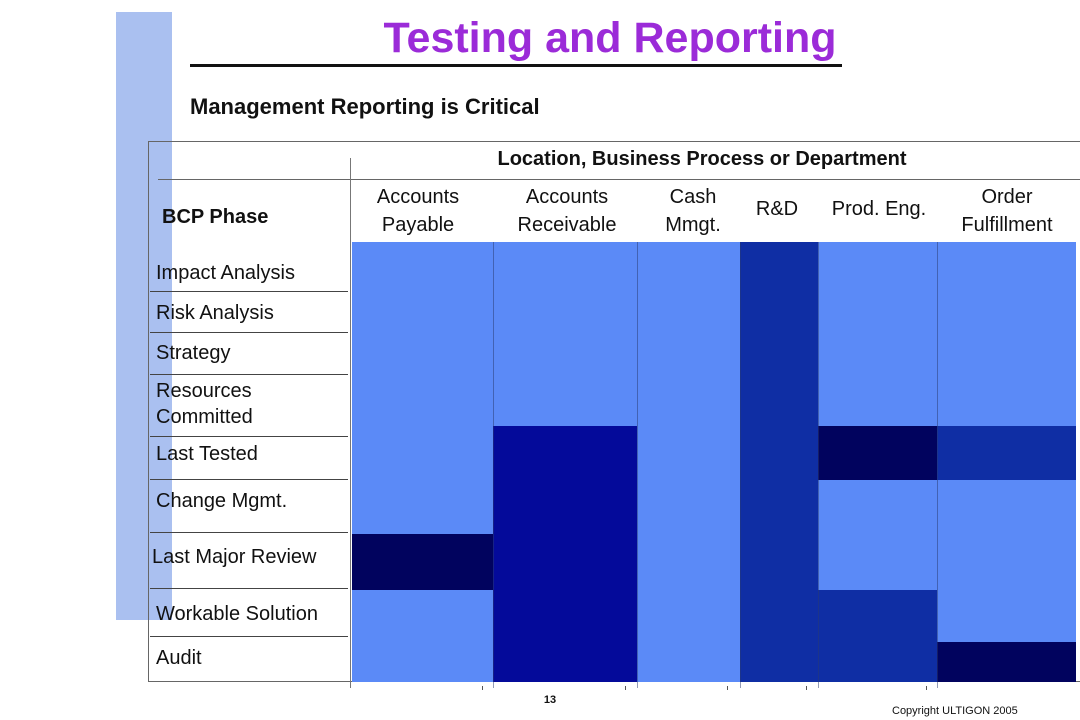  What do you see at coordinates (221, 501) in the screenshot?
I see `bcp-phase-label: Change Mgmt.` at bounding box center [221, 501].